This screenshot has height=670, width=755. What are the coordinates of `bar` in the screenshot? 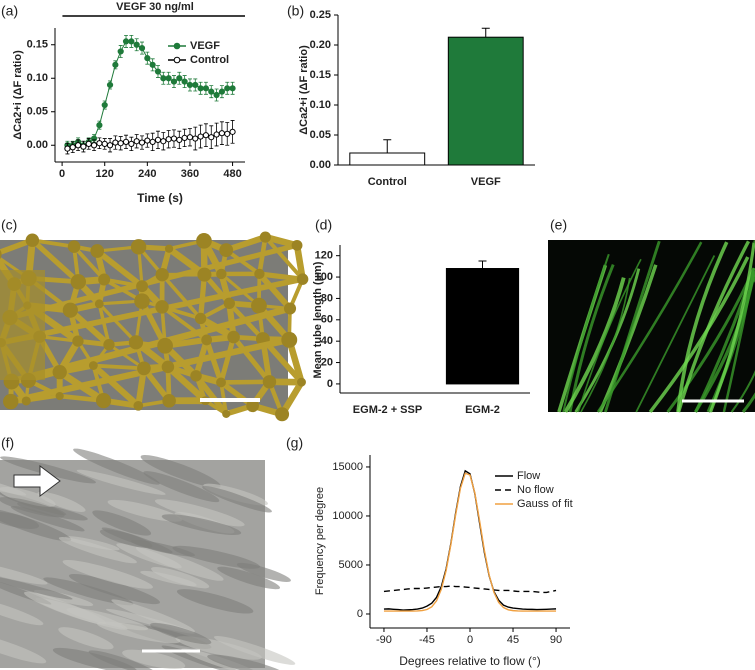 It's located at (485, 101).